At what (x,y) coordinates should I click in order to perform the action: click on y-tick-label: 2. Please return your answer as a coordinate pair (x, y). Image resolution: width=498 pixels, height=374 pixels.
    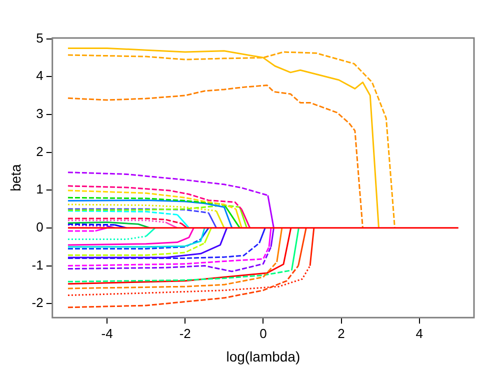
    Looking at the image, I should click on (40, 151).